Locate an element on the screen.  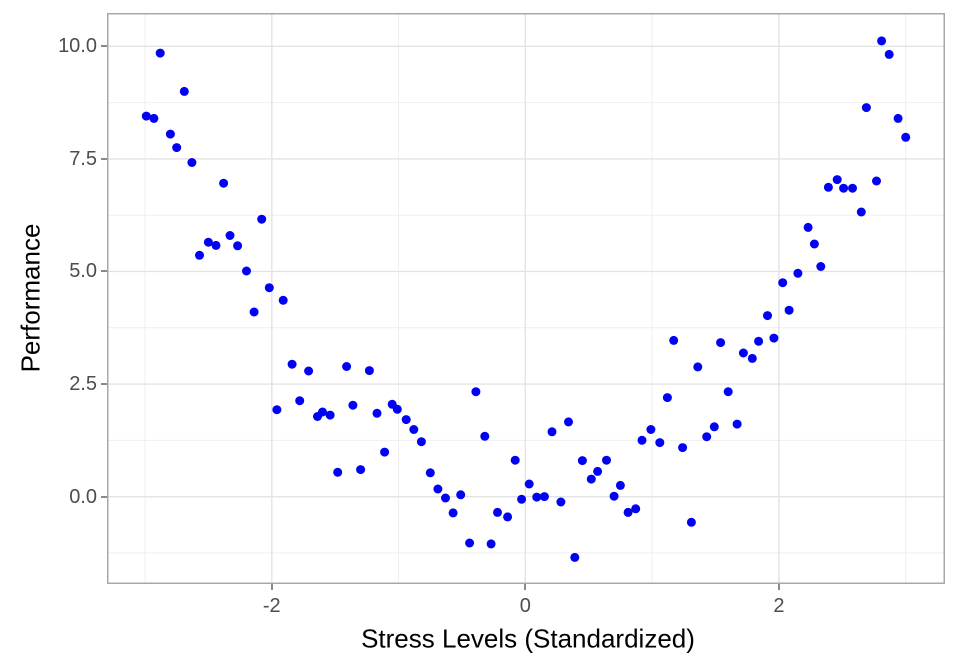
x-tick-label: 0 is located at coordinates (525, 606).